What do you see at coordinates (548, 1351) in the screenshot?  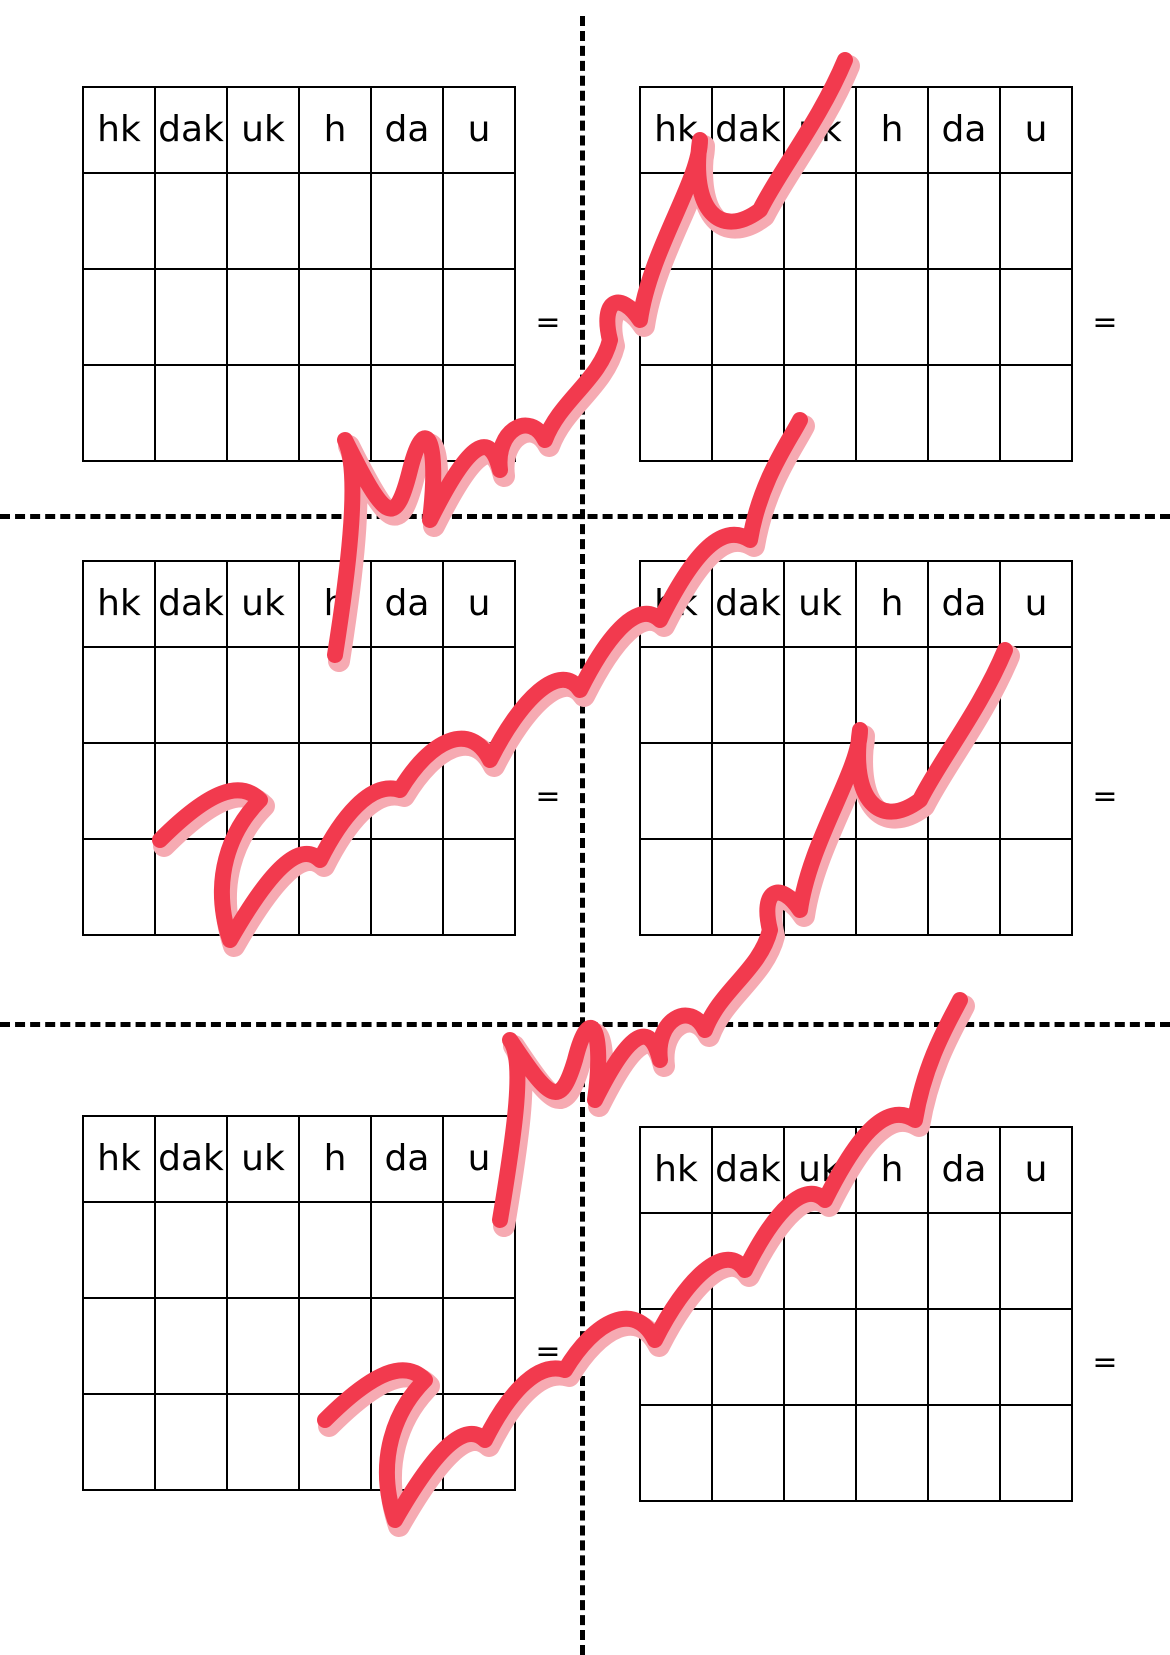 I see `equals-sign-5: =` at bounding box center [548, 1351].